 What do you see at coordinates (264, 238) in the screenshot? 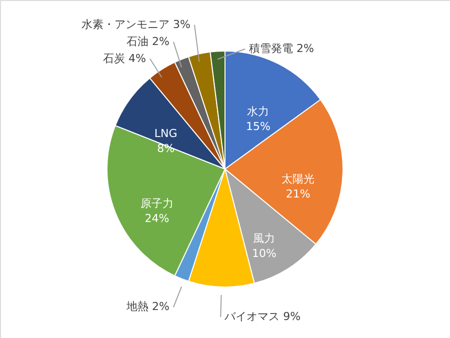
I see `slice-label: 風力` at bounding box center [264, 238].